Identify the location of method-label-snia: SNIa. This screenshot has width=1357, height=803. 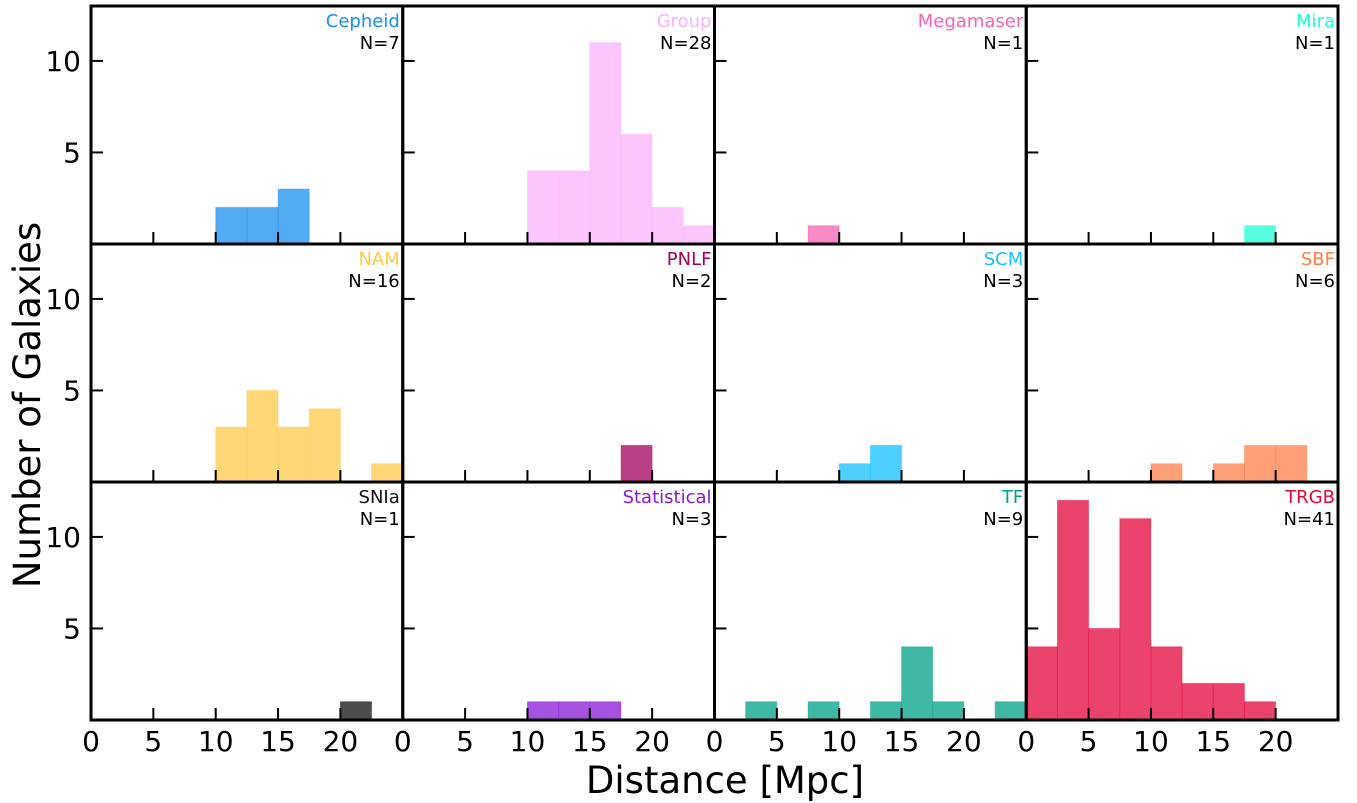
(379, 497).